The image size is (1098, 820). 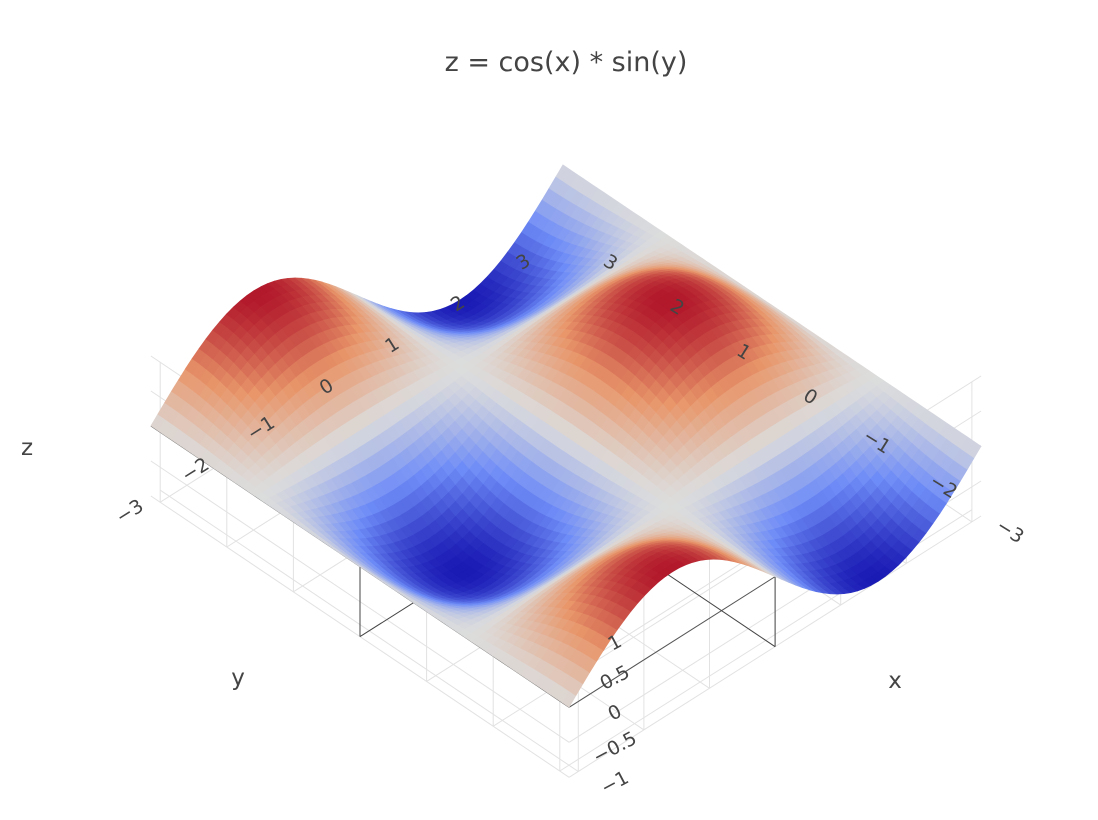 What do you see at coordinates (129, 512) in the screenshot?
I see `y-tick-label: −3` at bounding box center [129, 512].